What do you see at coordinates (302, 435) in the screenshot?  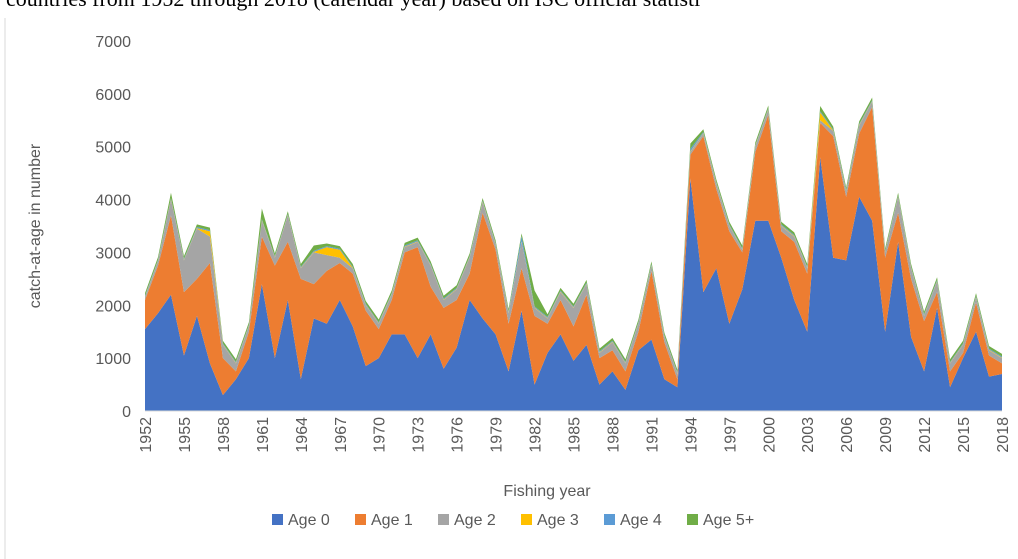 I see `x-tick-label: 1964` at bounding box center [302, 435].